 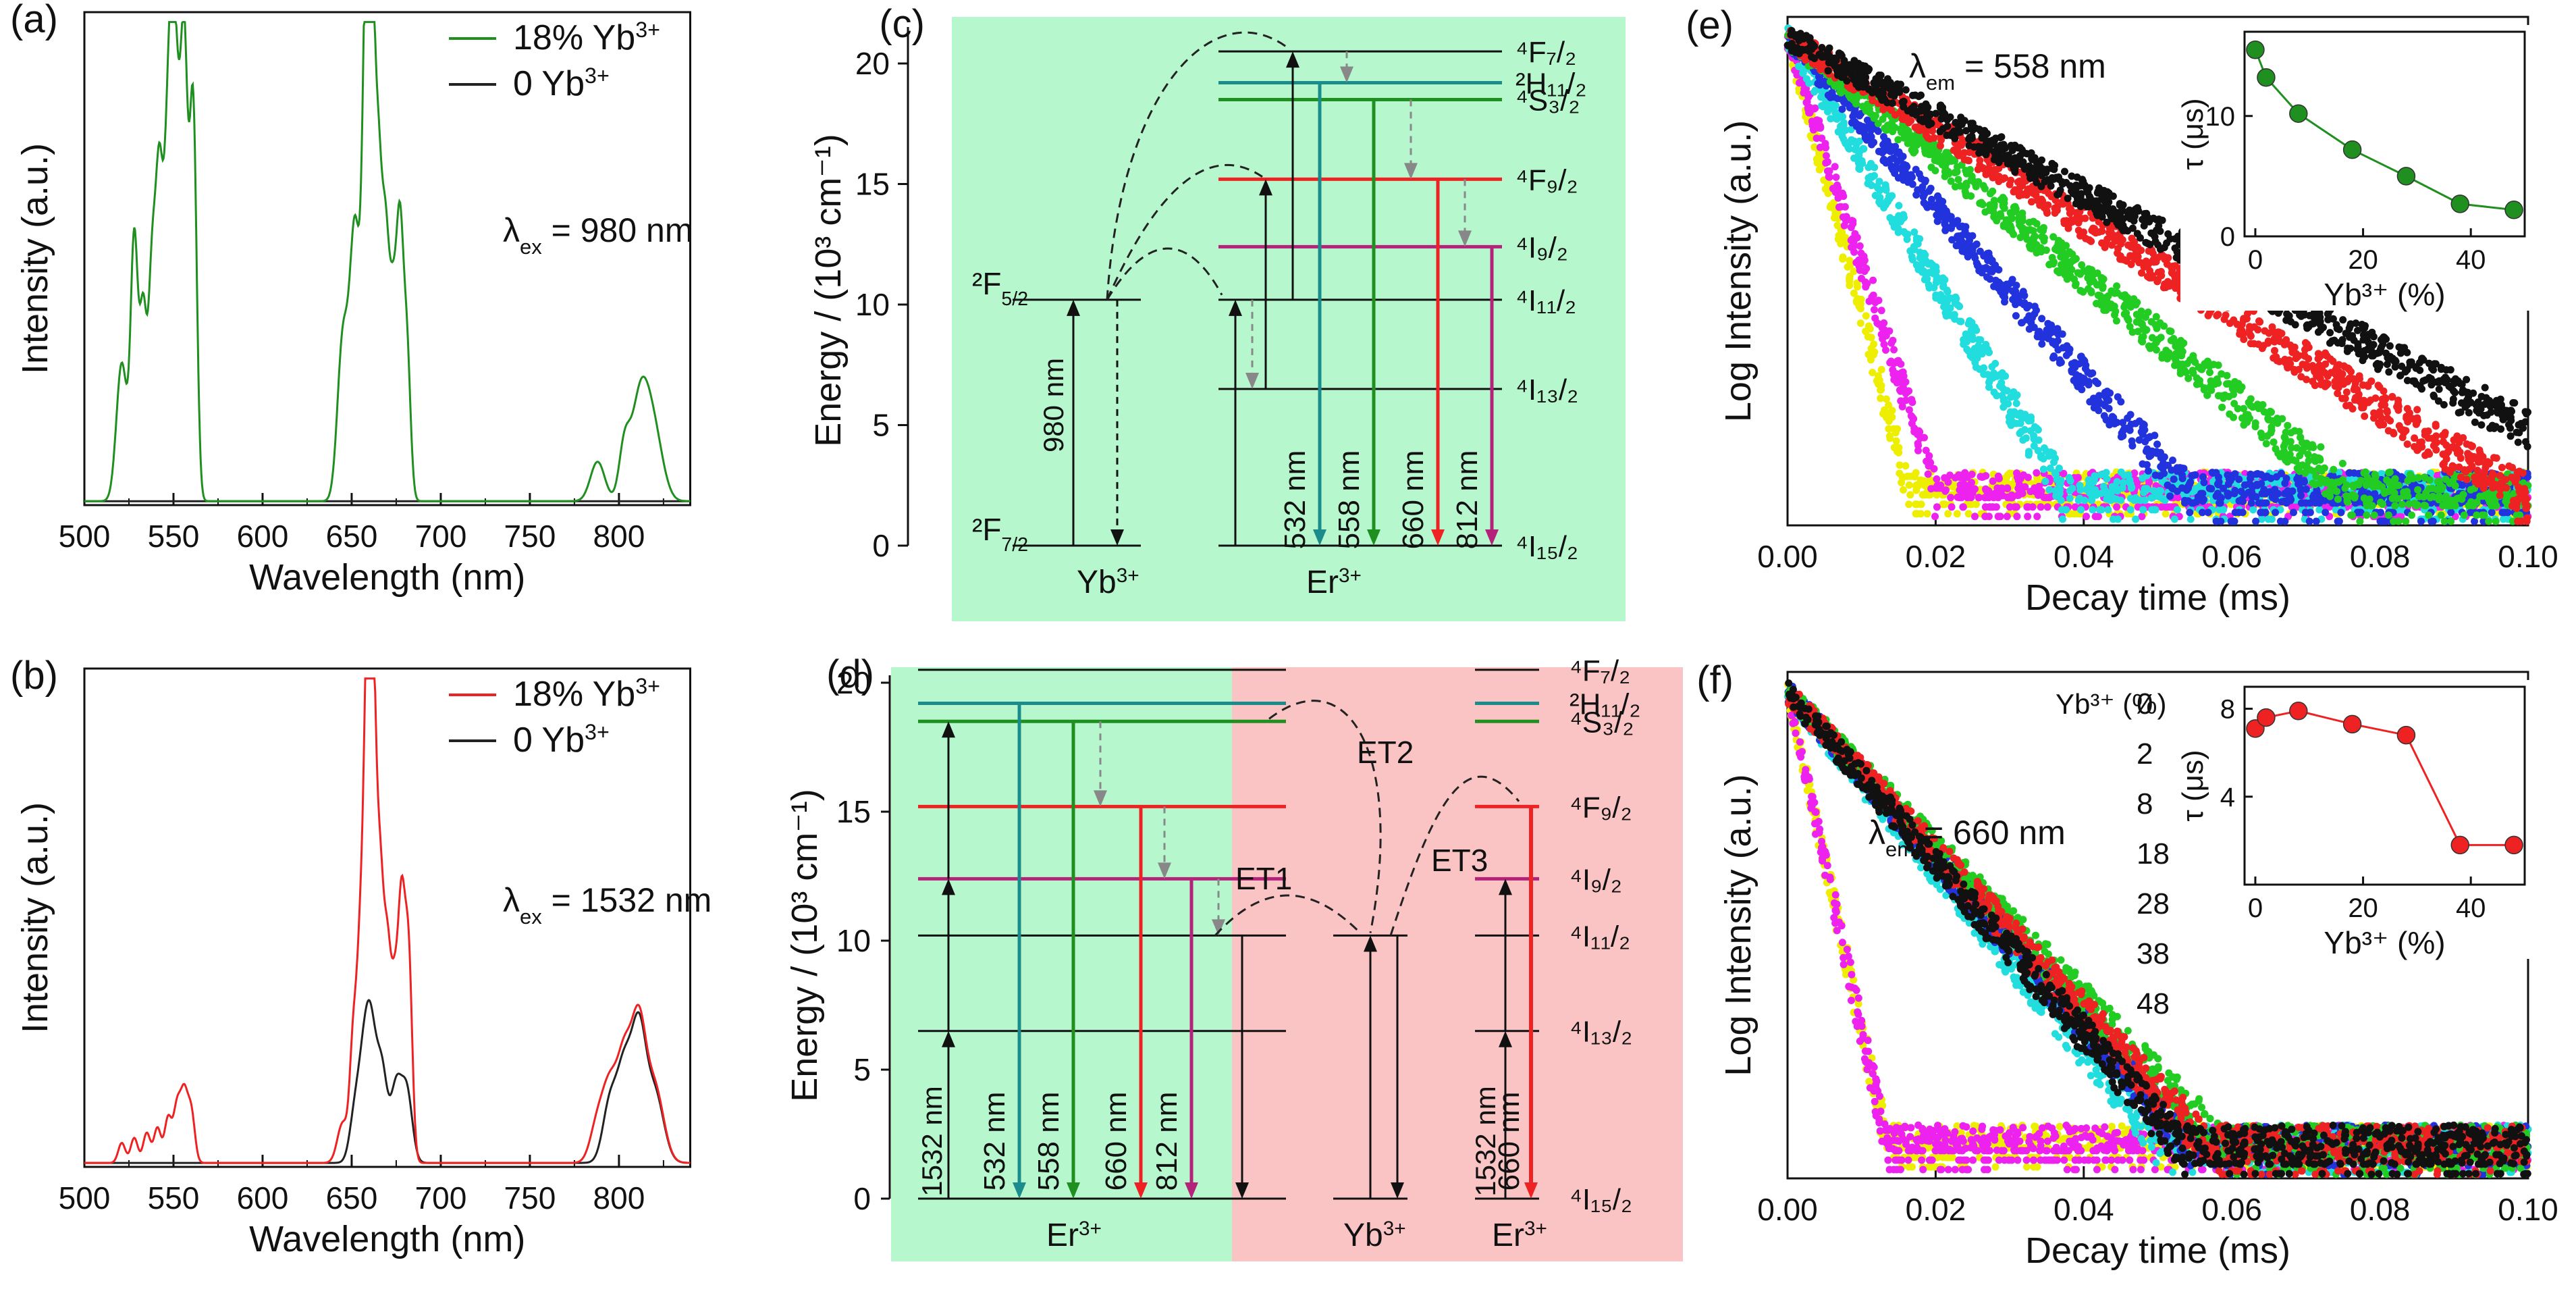 I want to click on emission-label-right-d: 660 nm, so click(x=1510, y=1141).